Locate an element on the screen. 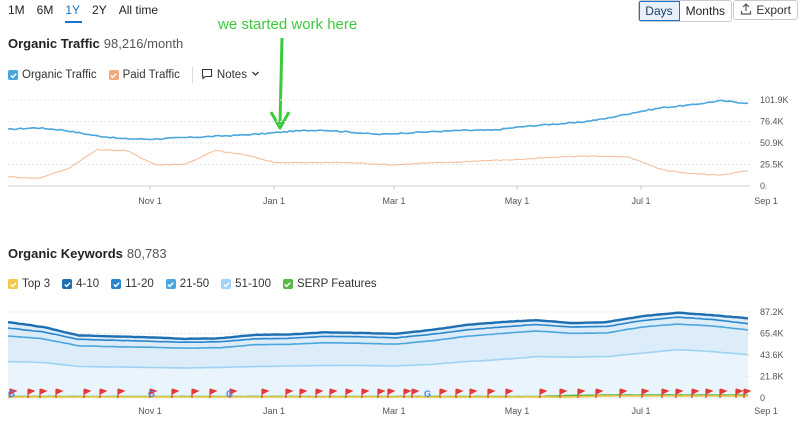 This screenshot has height=424, width=800. notes-dropdown: Notes is located at coordinates (230, 75).